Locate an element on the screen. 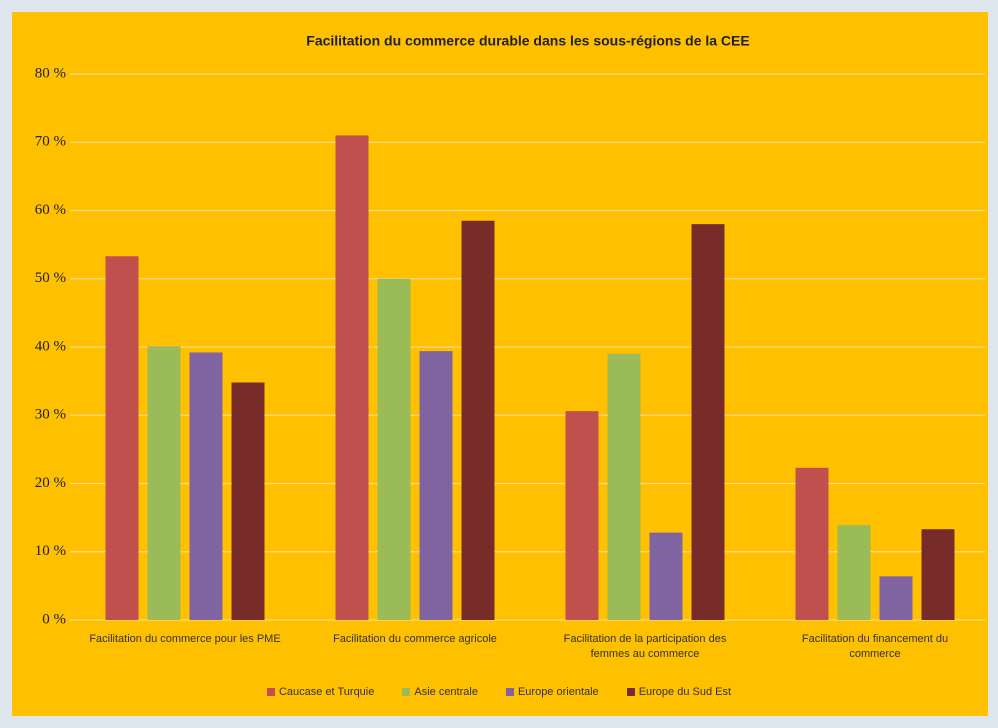  x-tick-label: Facilitation du financement du commerce is located at coordinates (875, 646).